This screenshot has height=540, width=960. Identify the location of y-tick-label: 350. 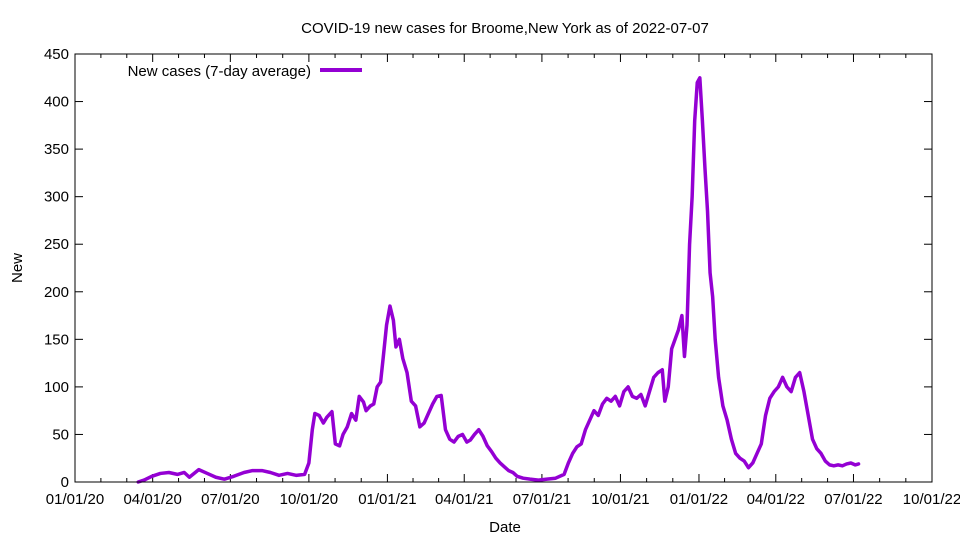
(56, 149).